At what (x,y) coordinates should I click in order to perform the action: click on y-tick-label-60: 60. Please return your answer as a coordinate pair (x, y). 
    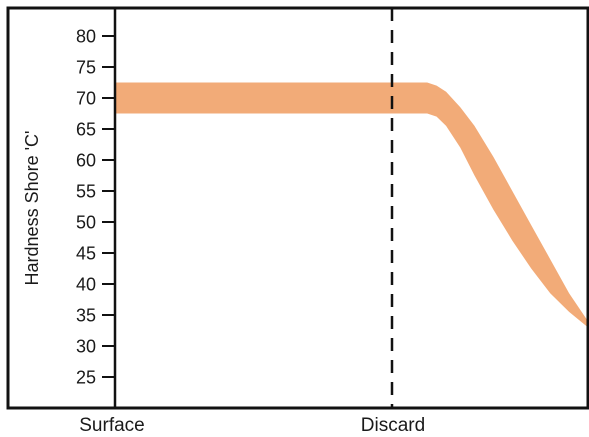
    Looking at the image, I should click on (86, 161).